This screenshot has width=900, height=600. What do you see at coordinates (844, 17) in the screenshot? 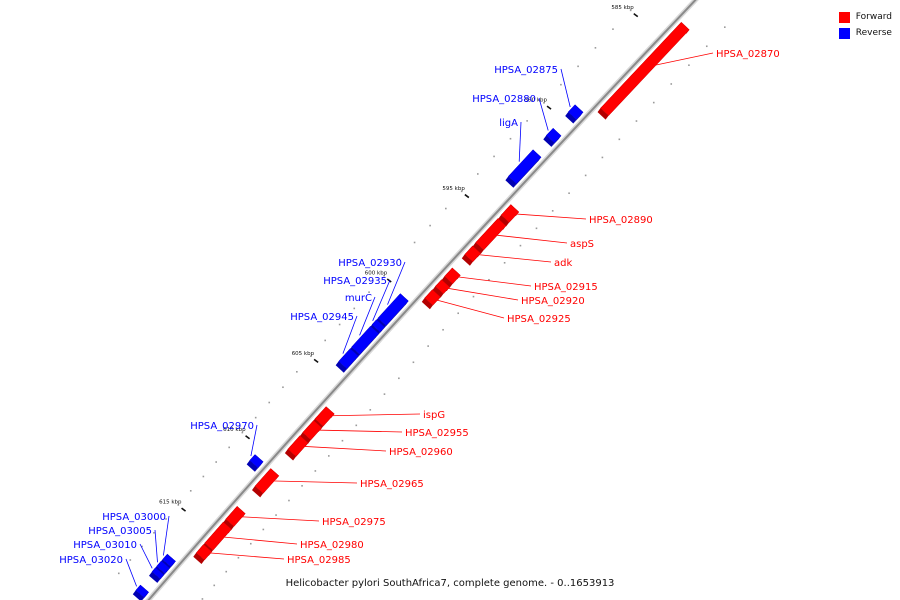
I see `legend-forward-swatch` at bounding box center [844, 17].